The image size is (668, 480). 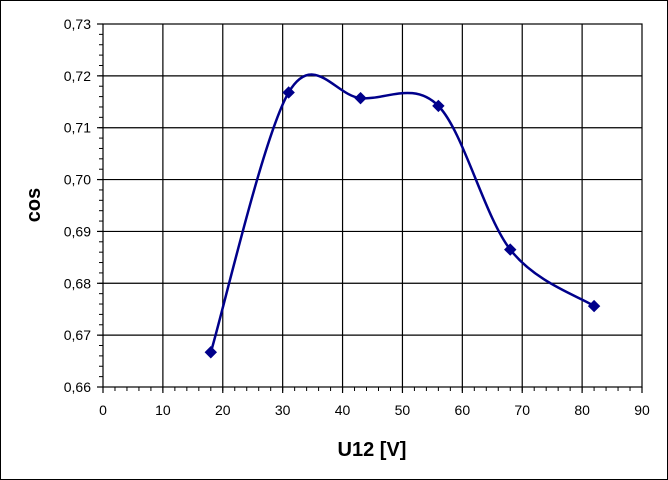 I want to click on x-tick-label: 30, so click(x=283, y=410).